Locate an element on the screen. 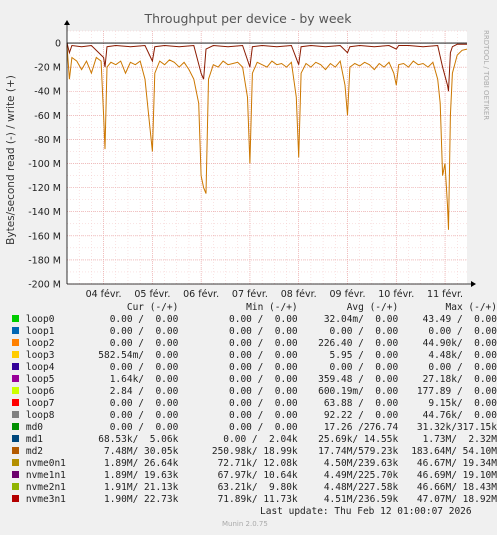 The width and height of the screenshot is (497, 535). y-tick-label: -180 M is located at coordinates (44, 260).